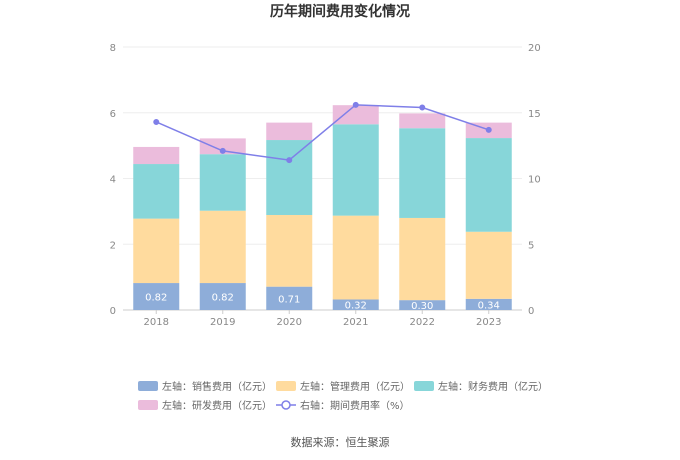  Describe the element at coordinates (493, 386) in the screenshot. I see `legend-label: 左轴：财务费用（亿元）` at that location.